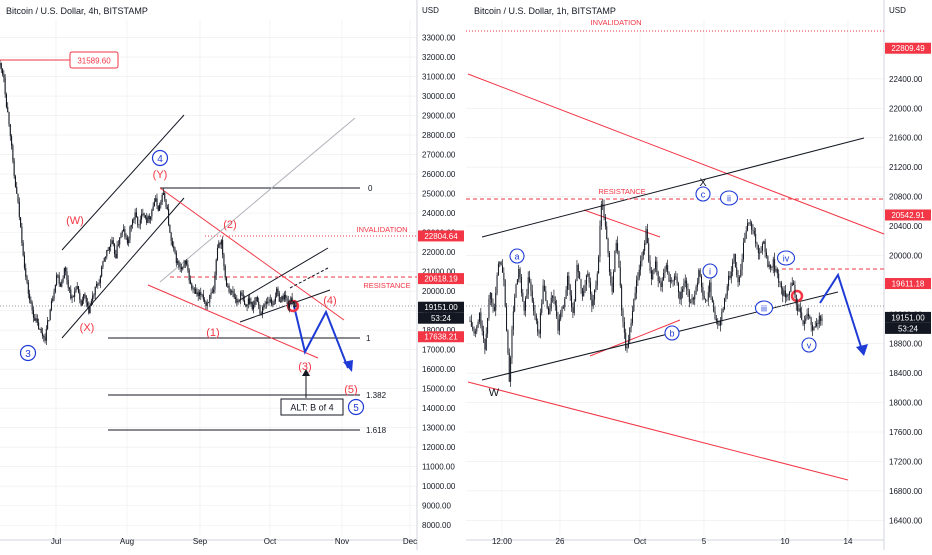 This screenshot has width=932, height=555. What do you see at coordinates (233, 321) in the screenshot?
I see `downtrend-lower-line` at bounding box center [233, 321].